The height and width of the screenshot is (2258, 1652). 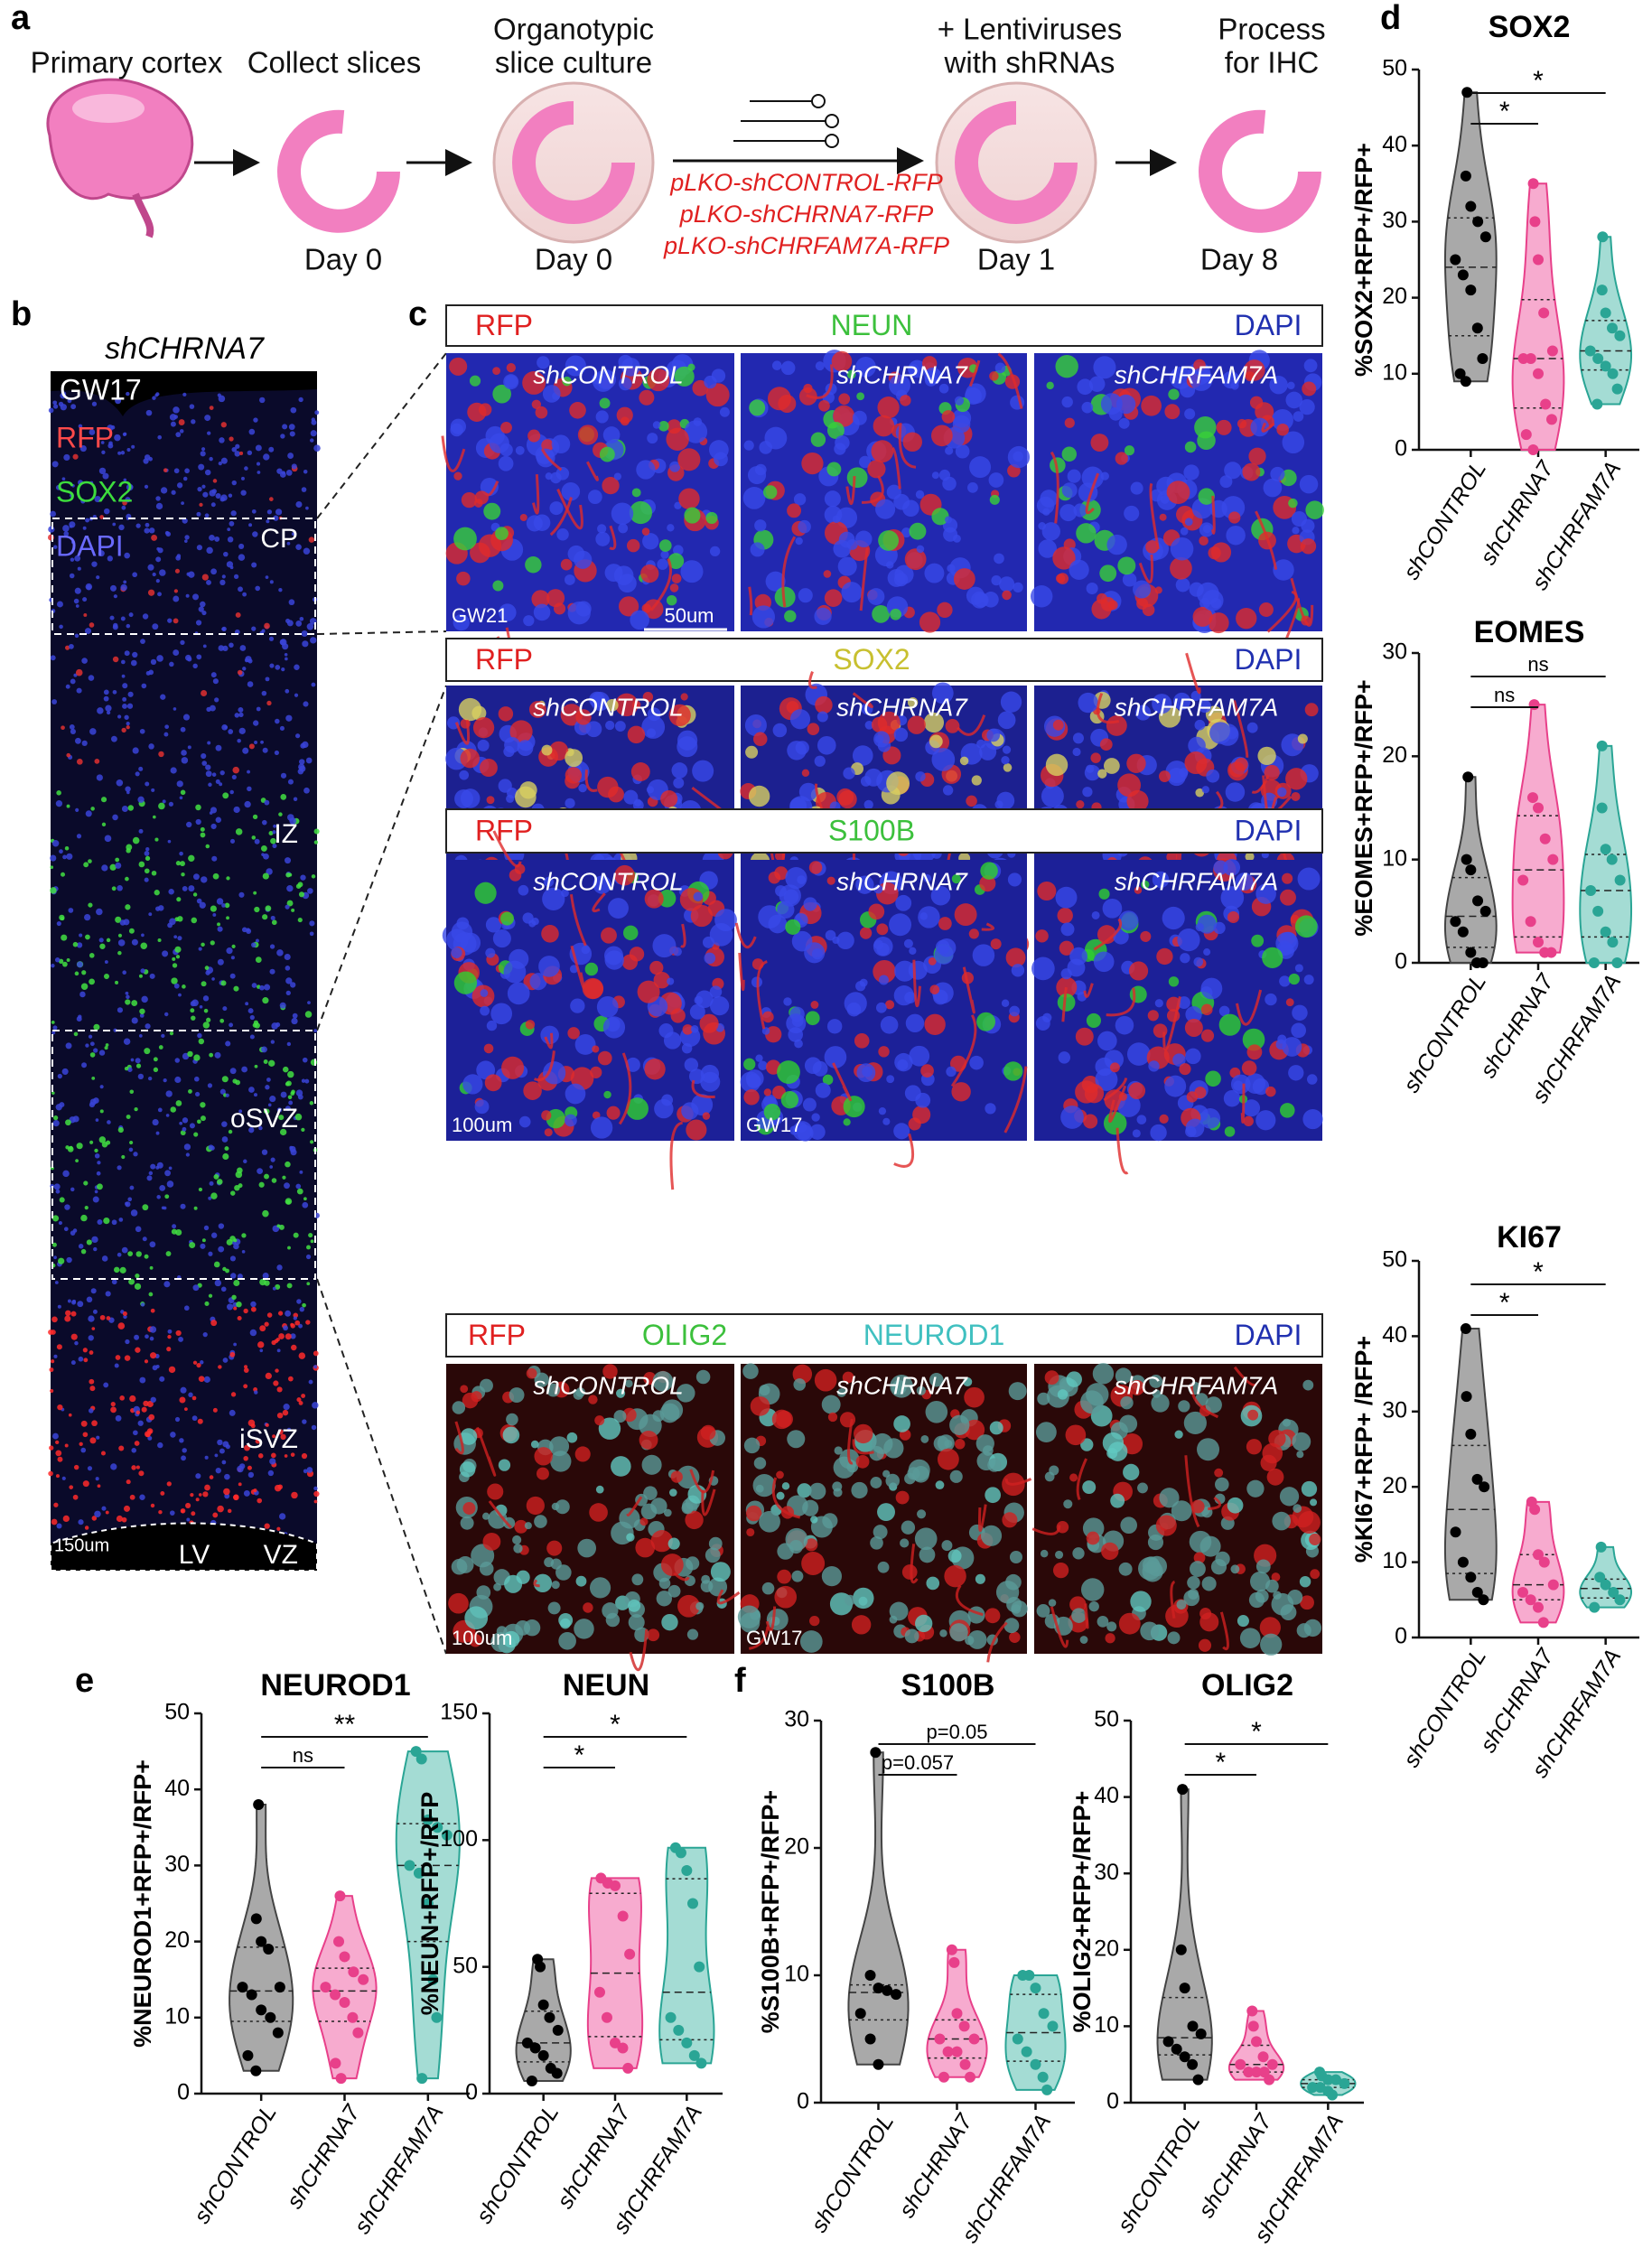 What do you see at coordinates (683, 161) in the screenshot?
I see `workflow-graphics` at bounding box center [683, 161].